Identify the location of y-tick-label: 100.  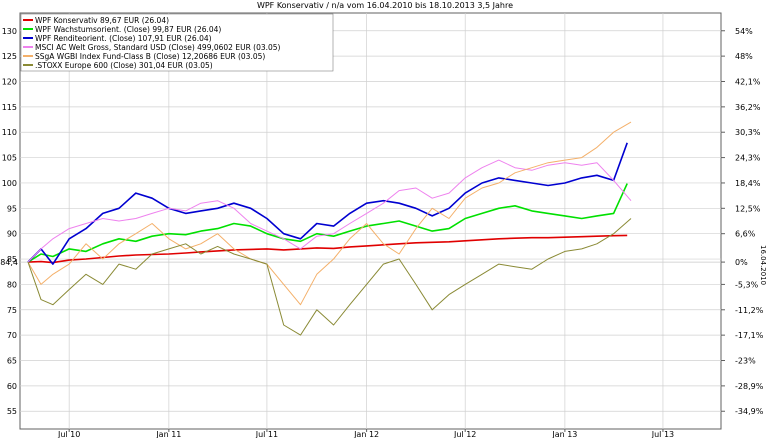
(9, 183).